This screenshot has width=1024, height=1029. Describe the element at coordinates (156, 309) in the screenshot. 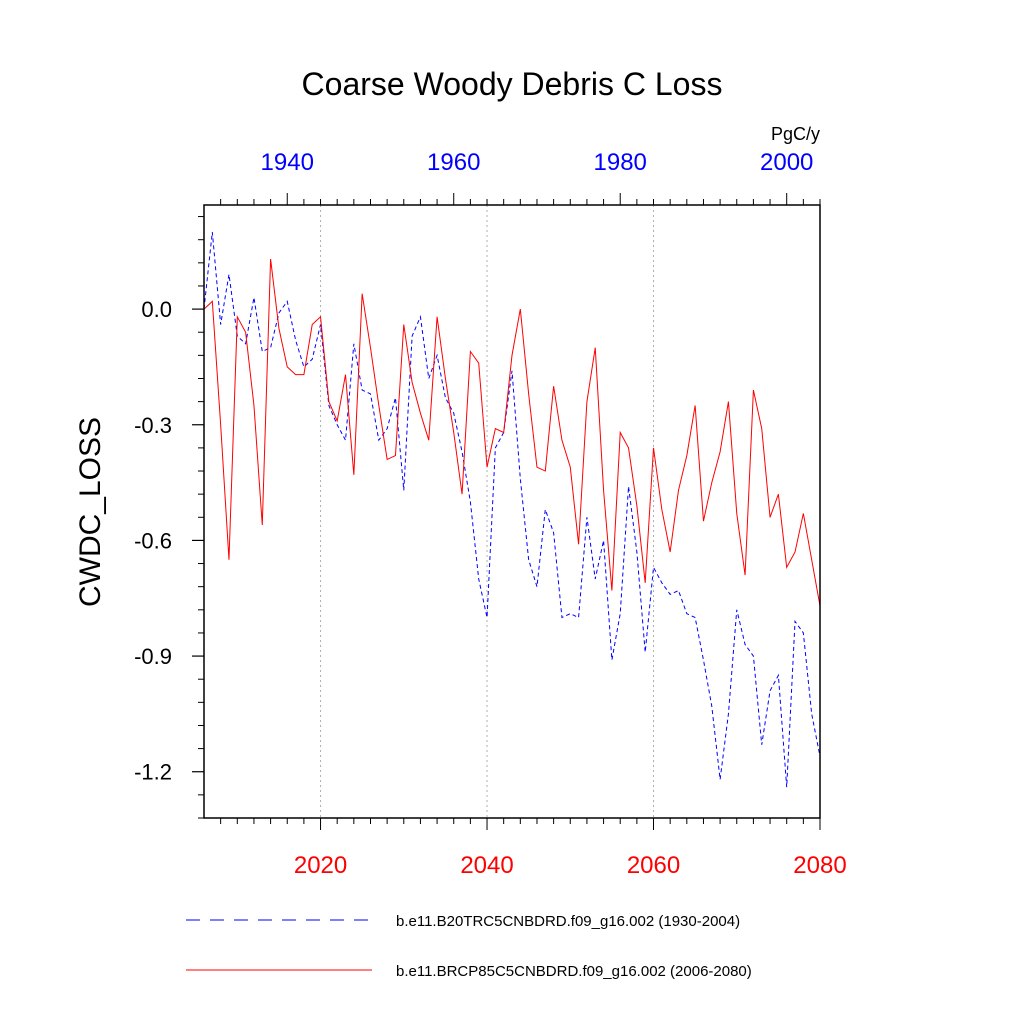

I see `y-tick-label: 0.0` at that location.